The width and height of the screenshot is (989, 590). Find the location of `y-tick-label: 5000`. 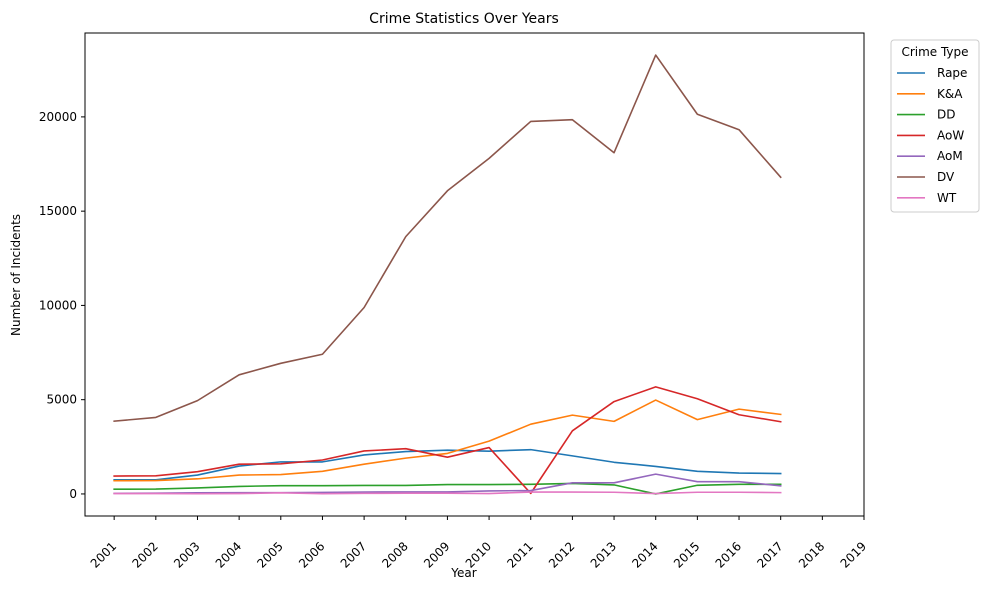

y-tick-label: 5000 is located at coordinates (61, 400).